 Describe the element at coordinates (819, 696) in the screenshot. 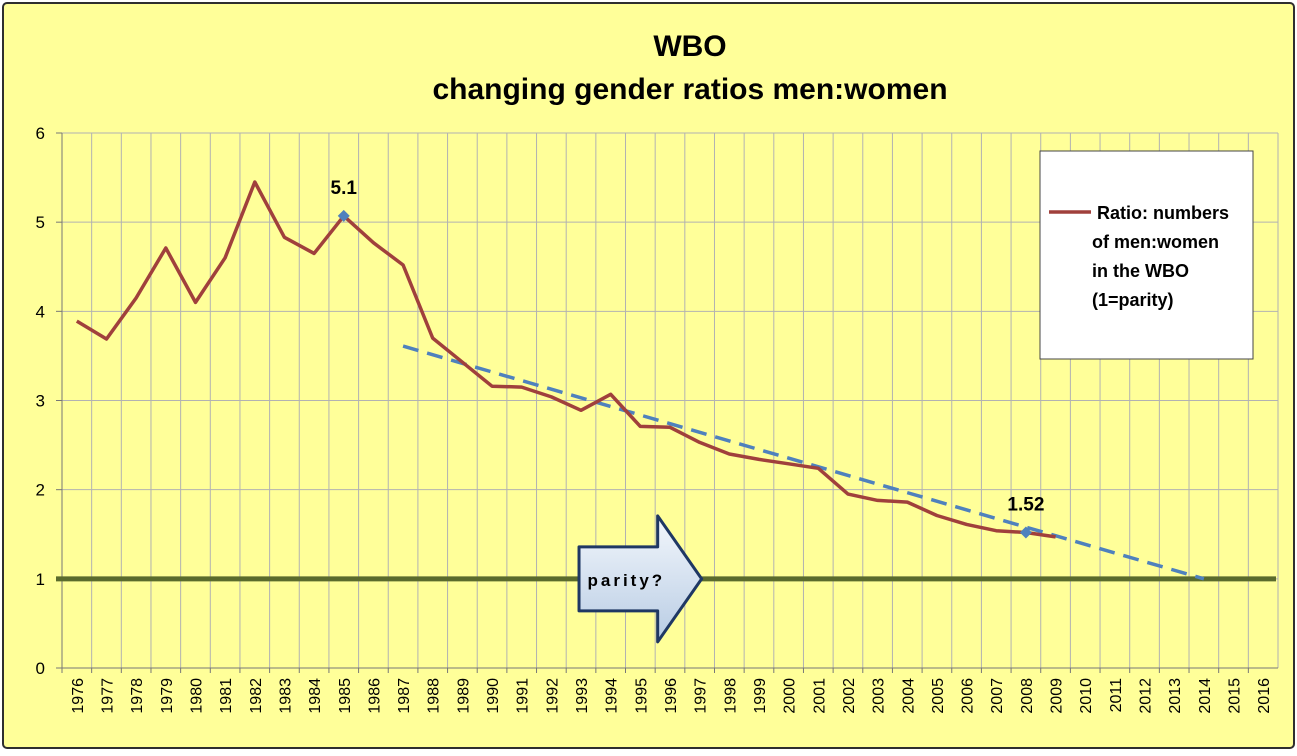

I see `x-tick-label: 2001` at that location.